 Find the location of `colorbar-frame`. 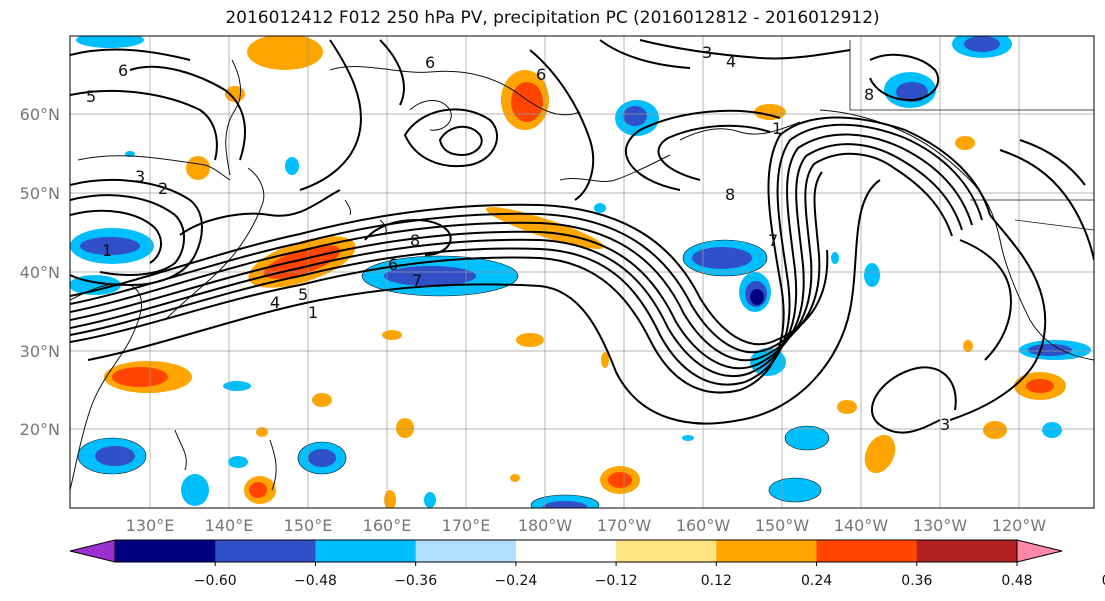

colorbar-frame is located at coordinates (566, 551).